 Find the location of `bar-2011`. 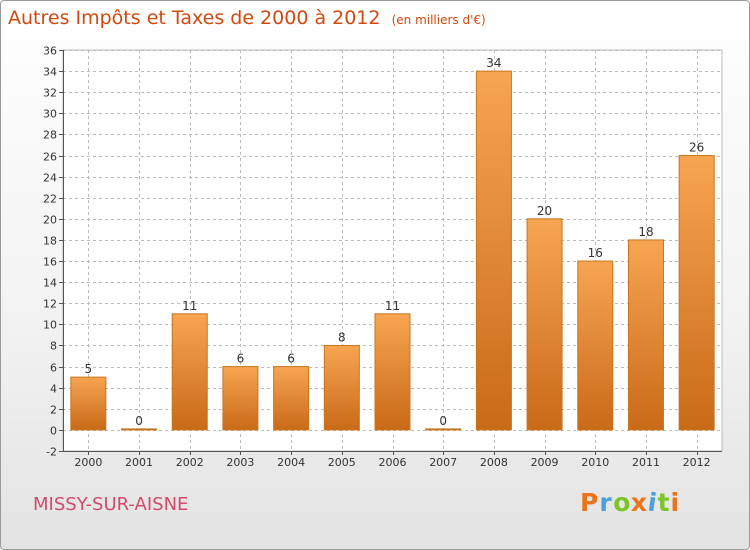

bar-2011 is located at coordinates (645, 335).